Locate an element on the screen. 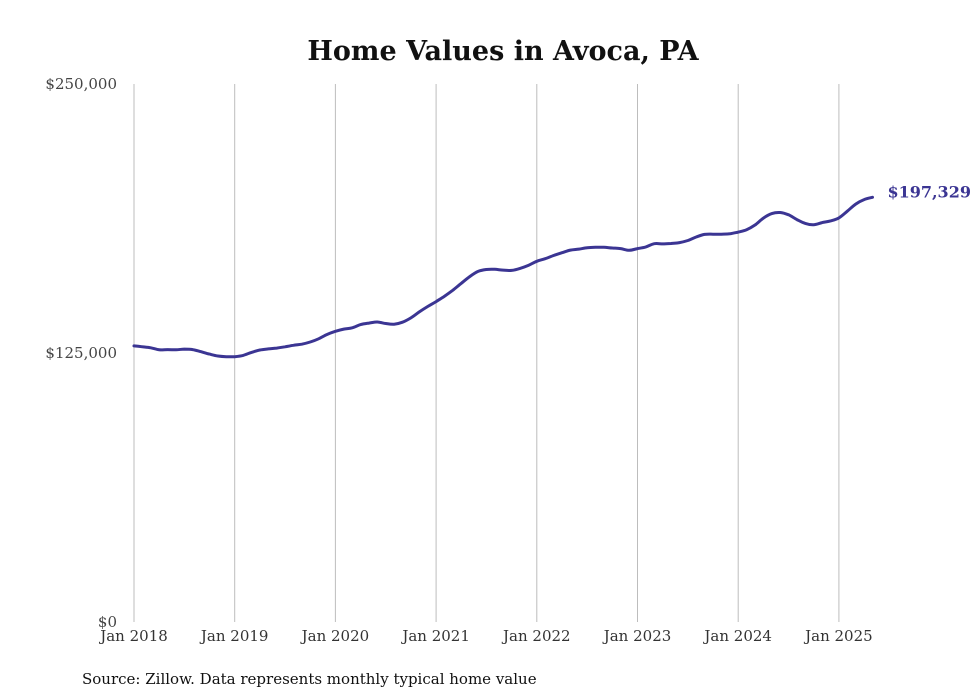 The width and height of the screenshot is (980, 699). x-tick-label: Jan 2025 is located at coordinates (838, 636).